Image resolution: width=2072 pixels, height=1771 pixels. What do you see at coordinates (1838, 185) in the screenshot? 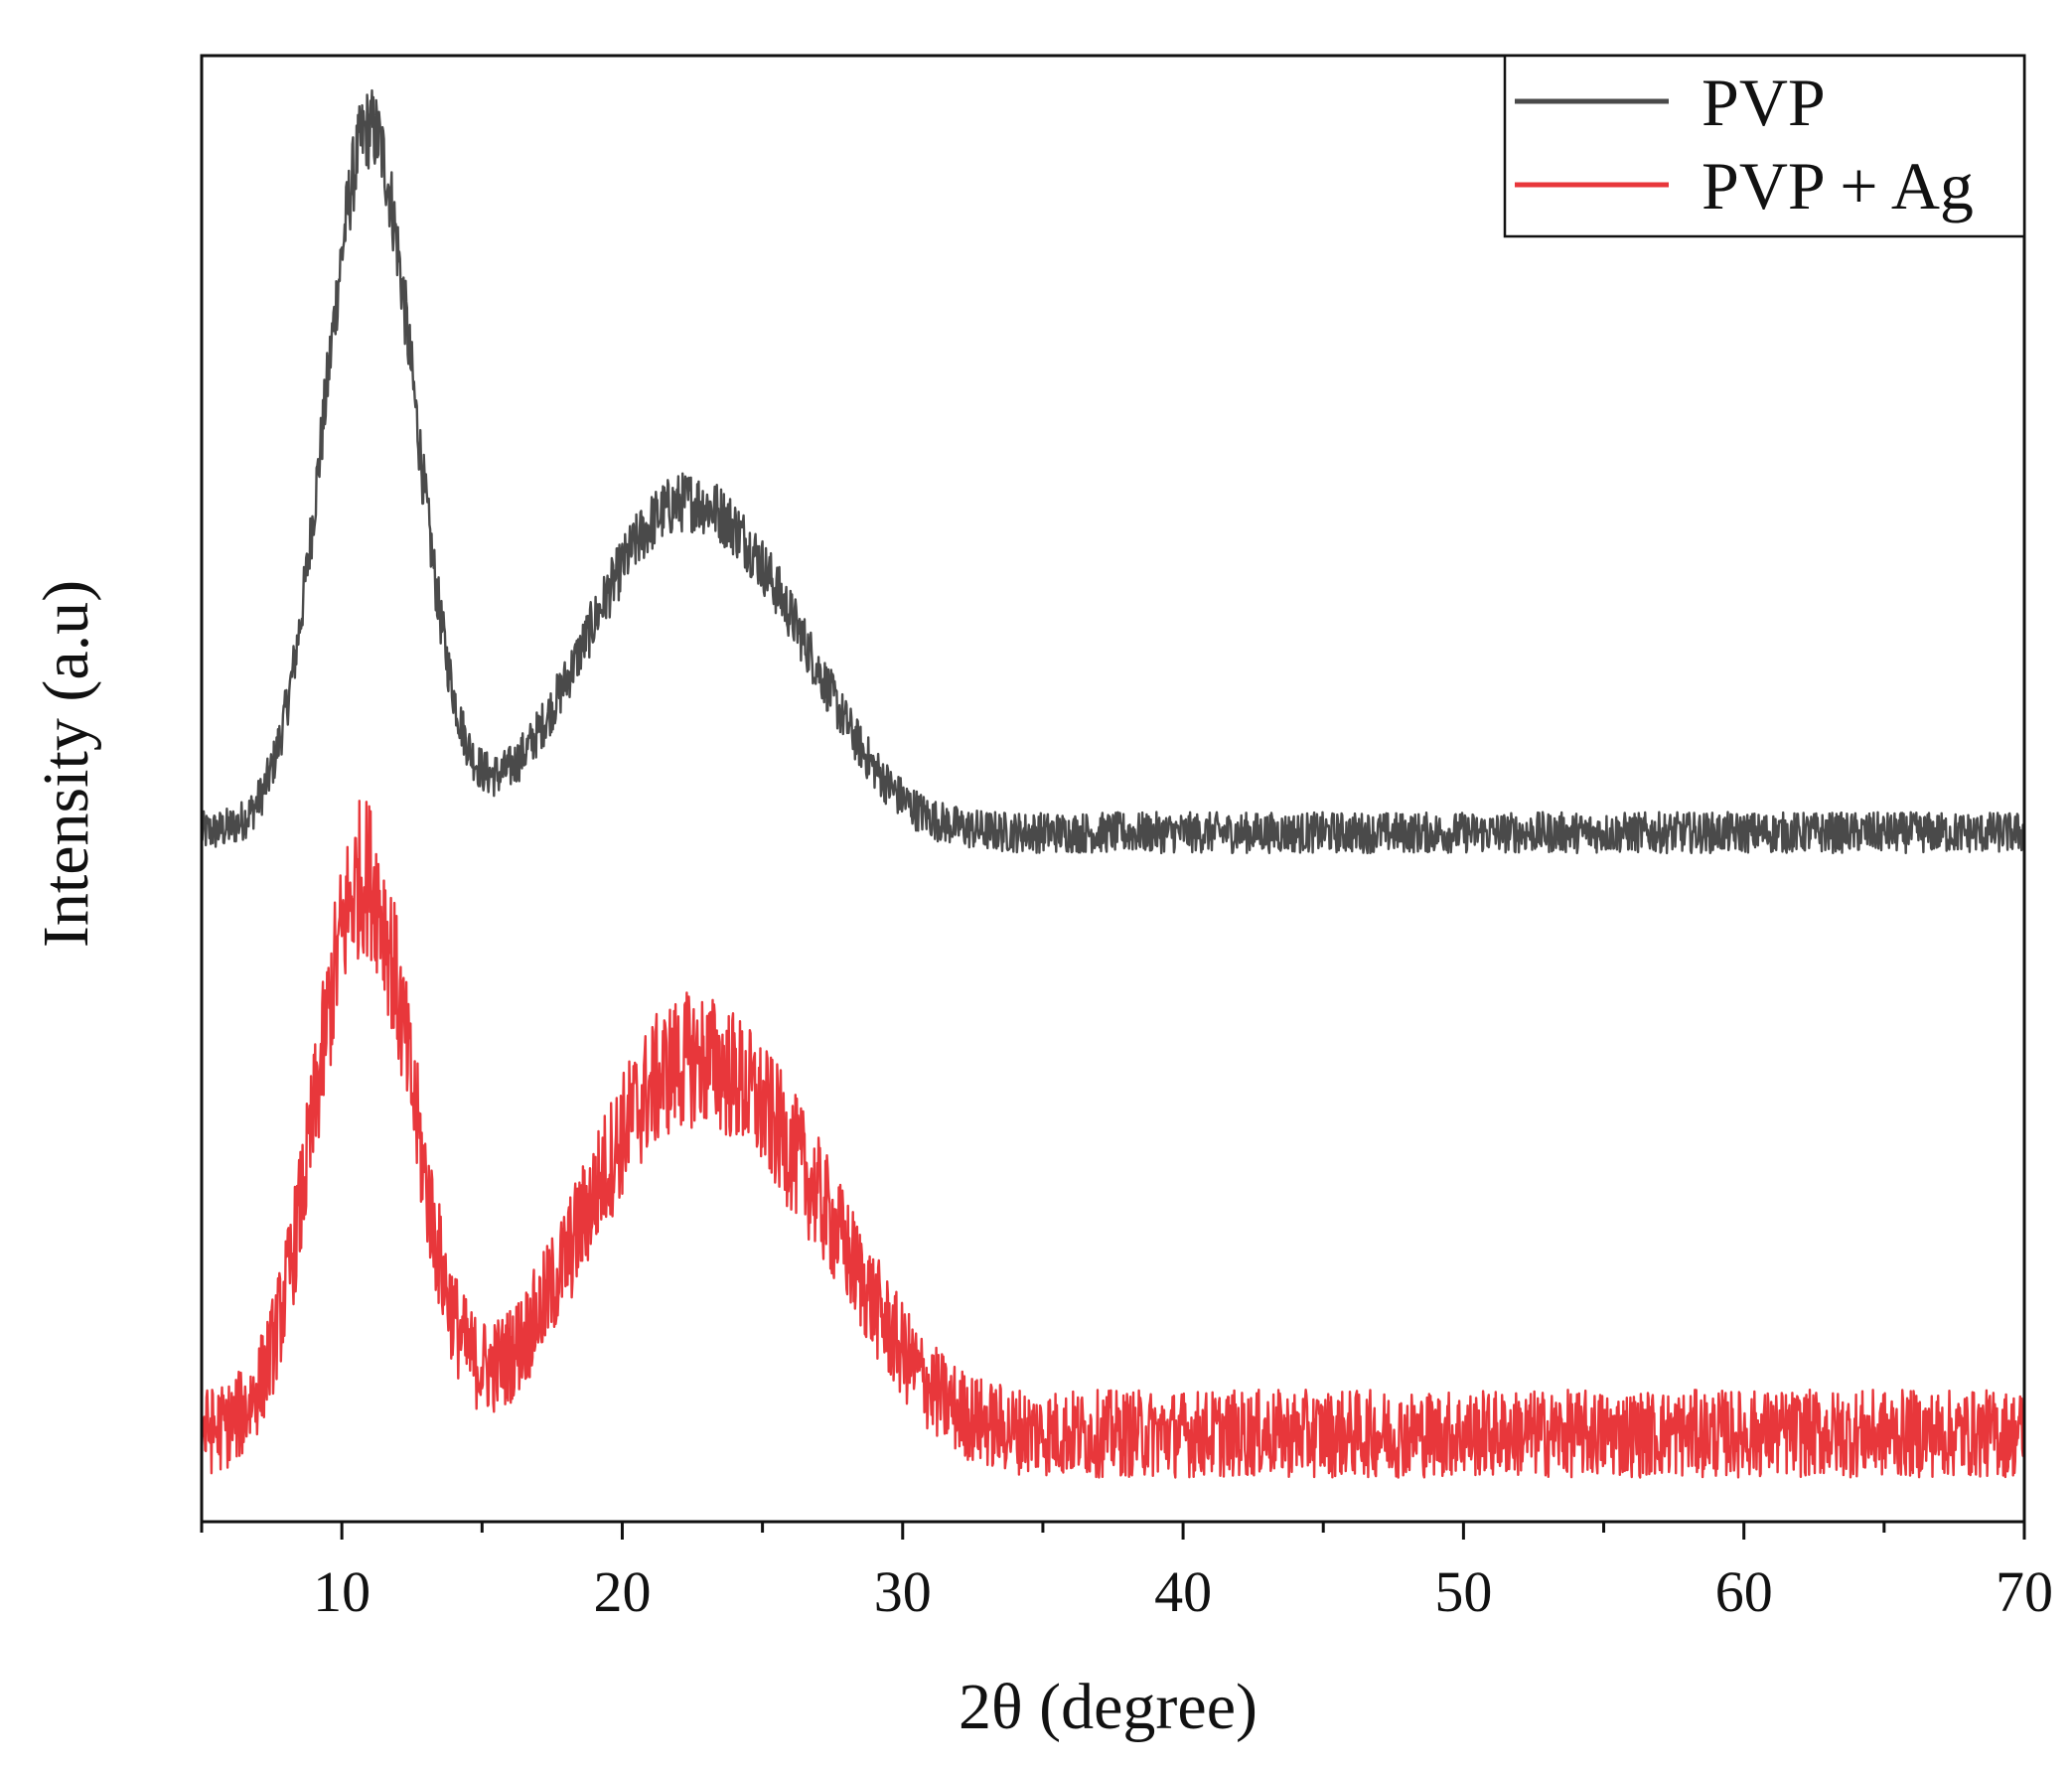
I see `legend-label-pvp-ag: PVP + Ag` at bounding box center [1838, 185].